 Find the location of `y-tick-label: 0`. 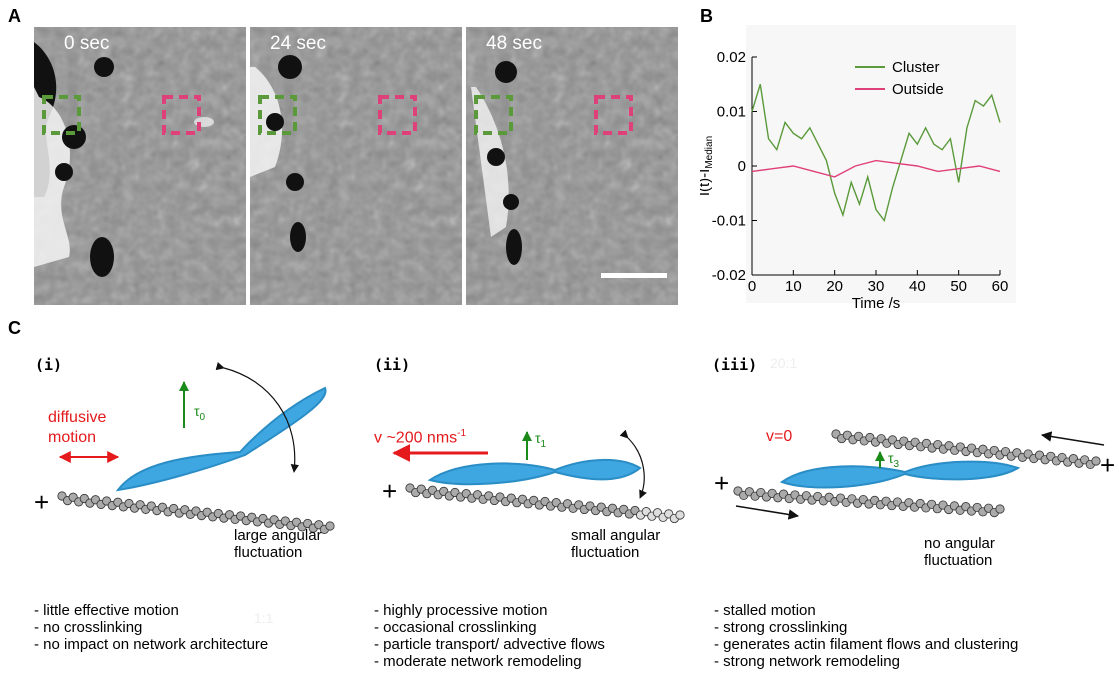

y-tick-label: 0 is located at coordinates (742, 166).